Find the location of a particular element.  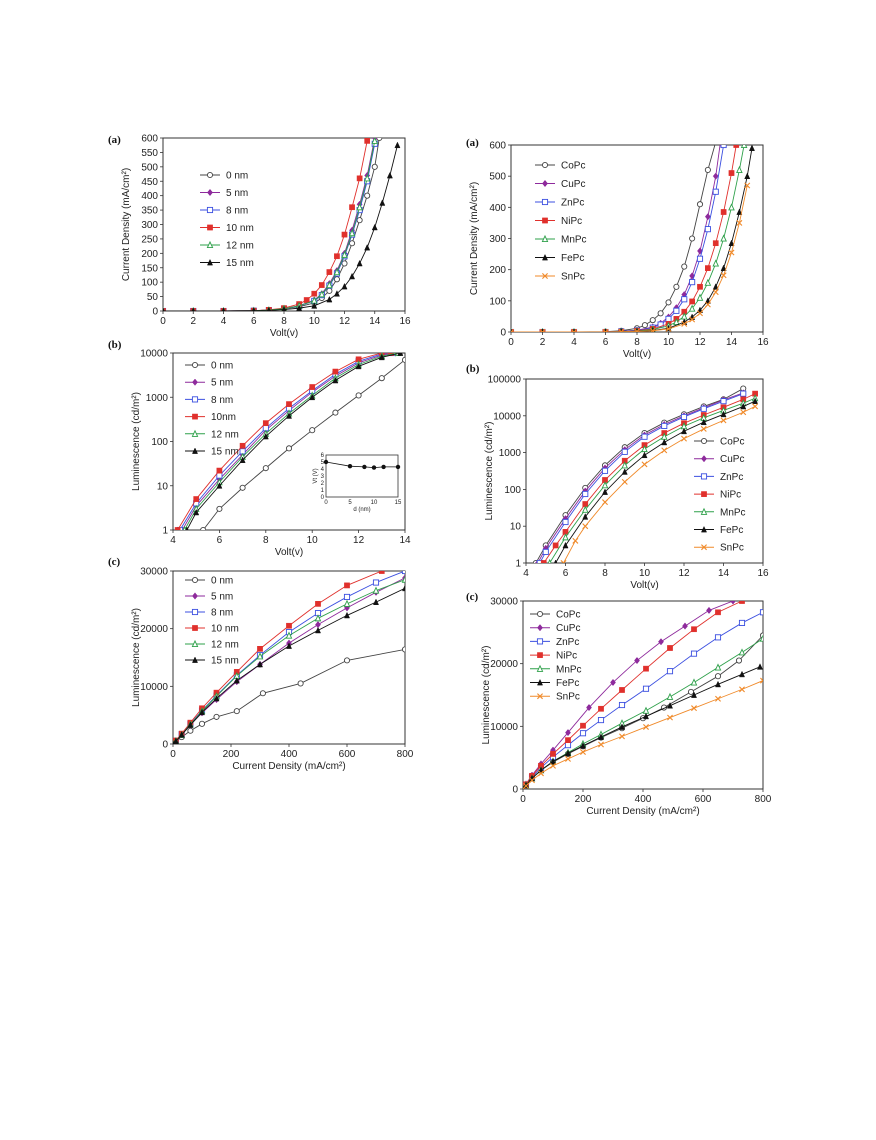

legend-item-15-nm: 15 nm is located at coordinates (212, 661).